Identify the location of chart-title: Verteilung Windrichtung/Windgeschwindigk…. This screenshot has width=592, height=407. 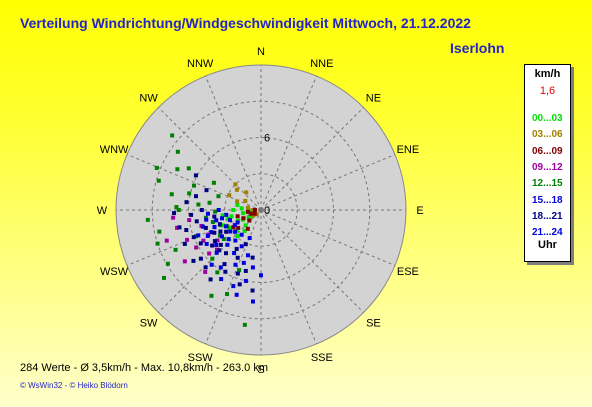
(245, 23).